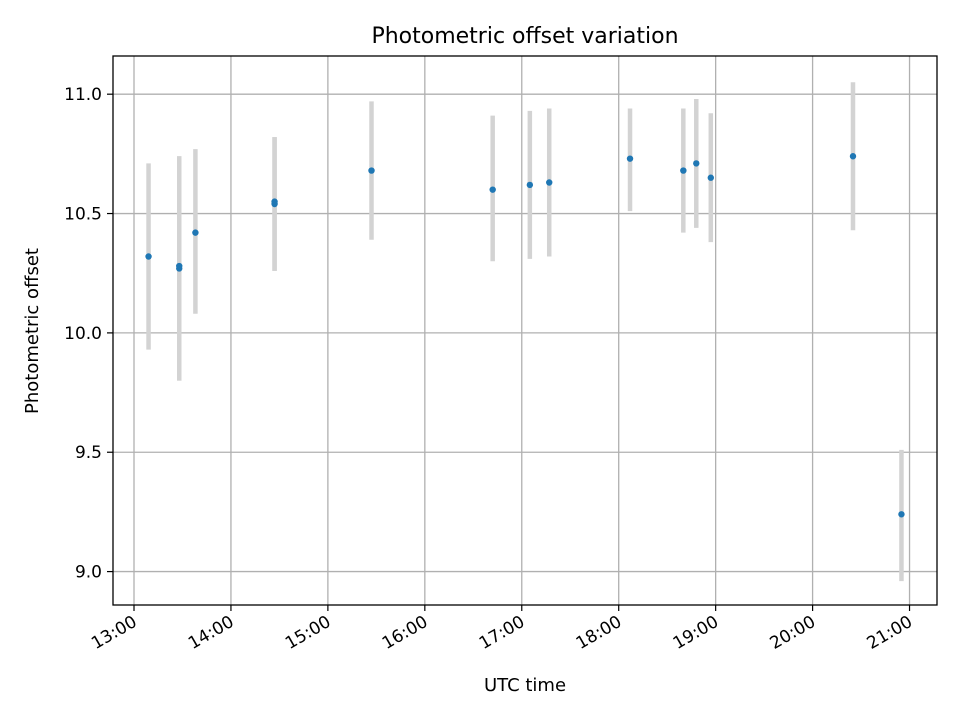 This screenshot has height=720, width=960. I want to click on x-tick-label: 14:00, so click(211, 633).